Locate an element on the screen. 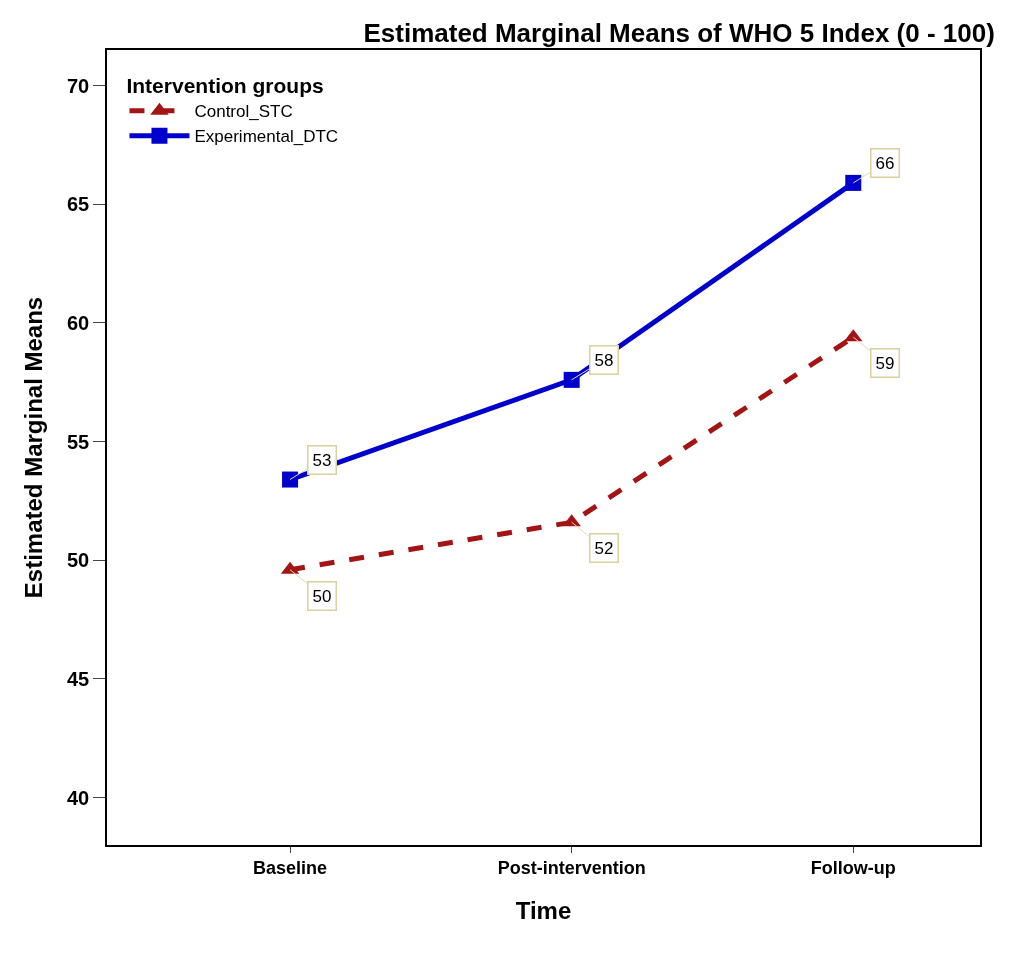 This screenshot has height=955, width=1010. y-tick-label: 65 is located at coordinates (78, 204).